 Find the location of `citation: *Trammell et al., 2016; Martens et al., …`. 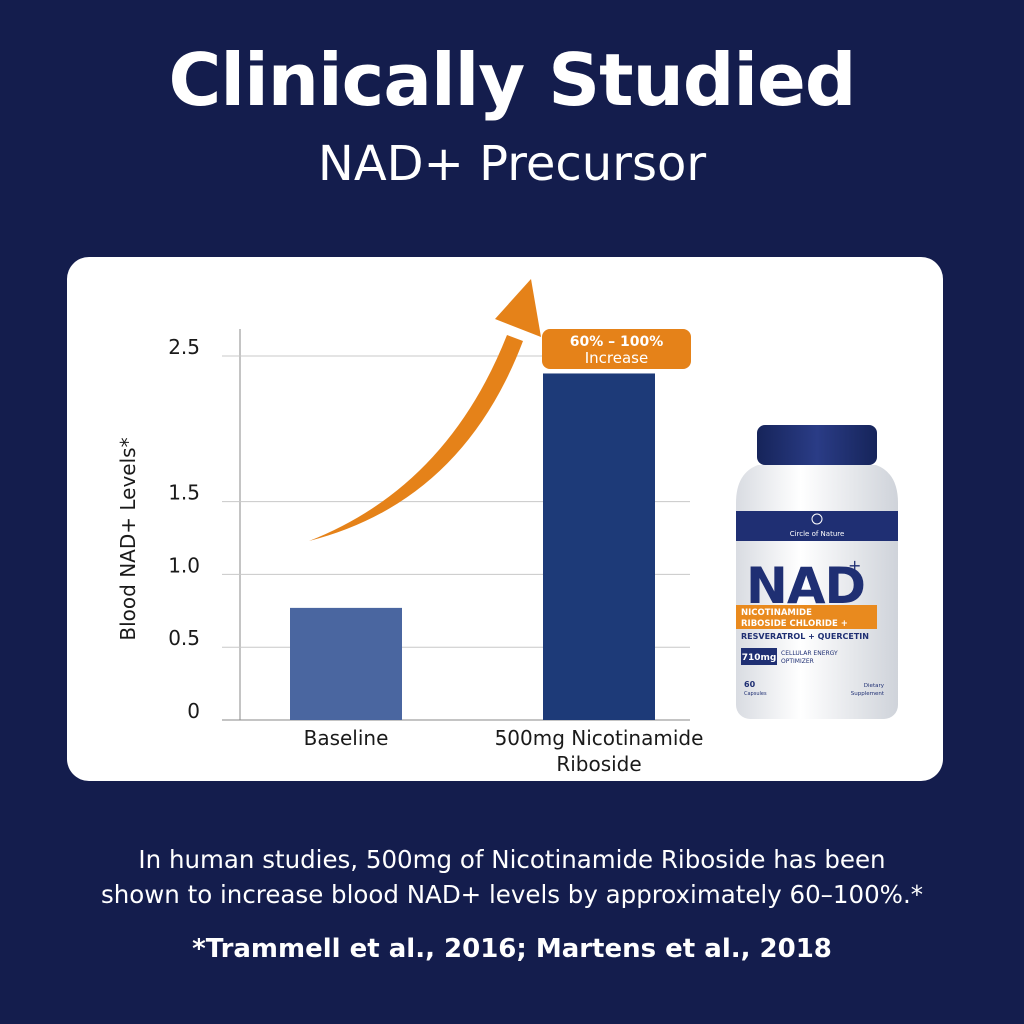

citation: *Trammell et al., 2016; Martens et al., … is located at coordinates (512, 949).